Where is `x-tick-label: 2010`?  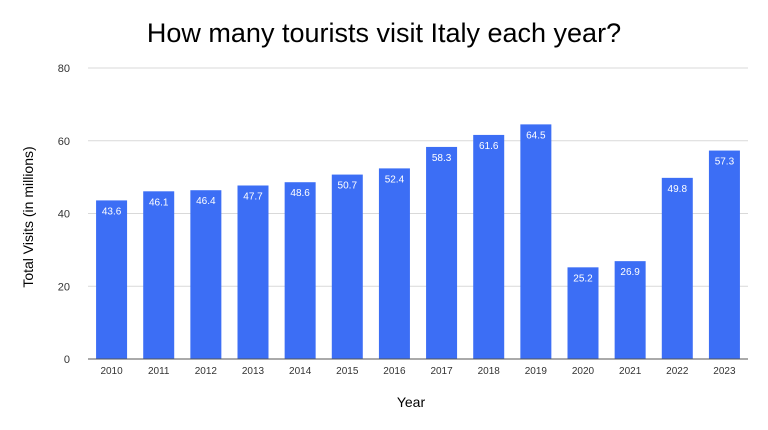 x-tick-label: 2010 is located at coordinates (111, 371).